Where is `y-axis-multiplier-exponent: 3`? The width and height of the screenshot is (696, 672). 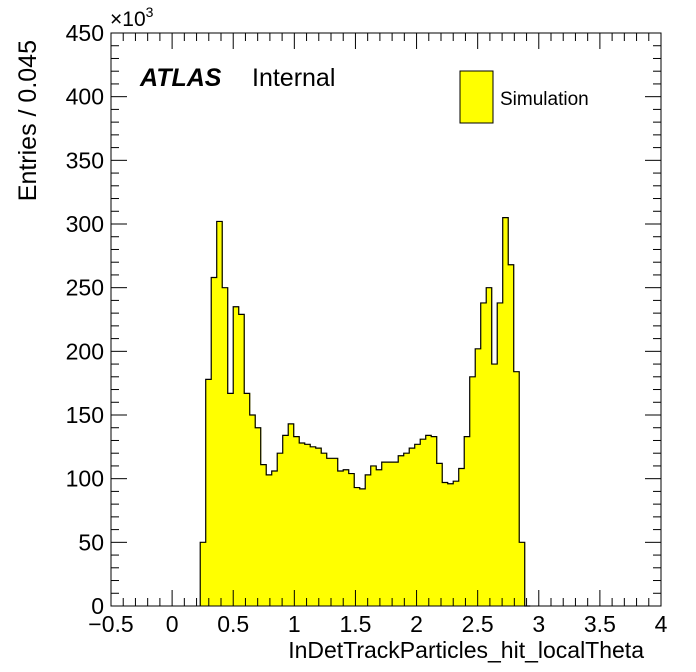 y-axis-multiplier-exponent: 3 is located at coordinates (150, 12).